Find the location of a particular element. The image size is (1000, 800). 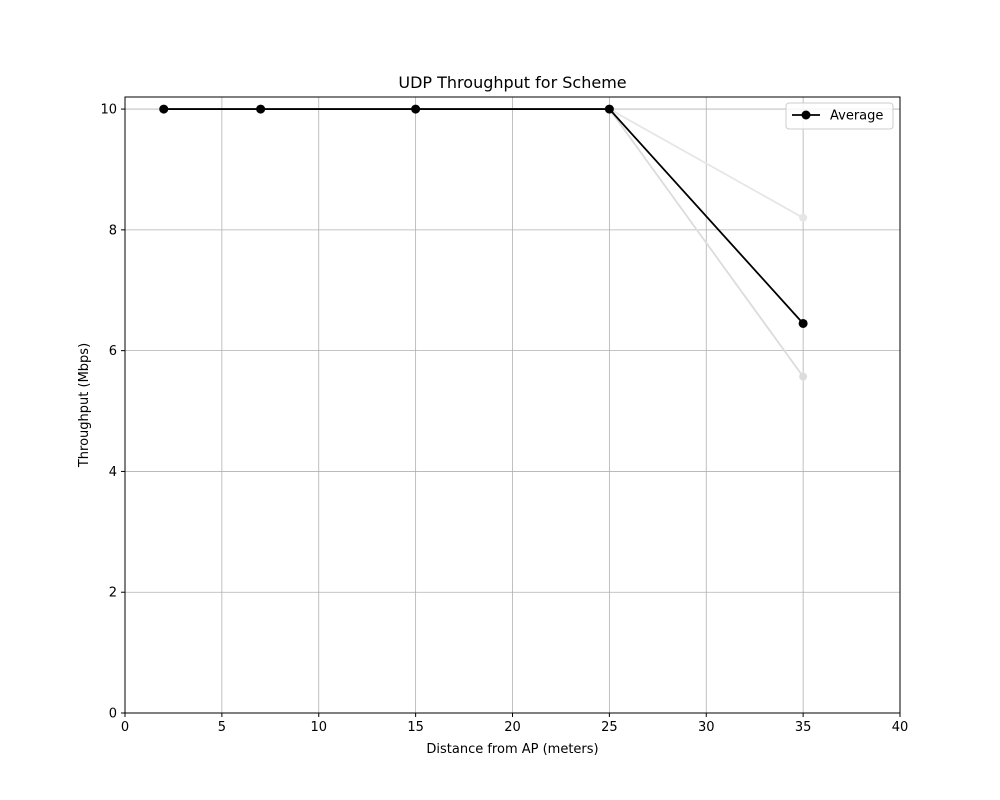

legend-box is located at coordinates (839, 116).